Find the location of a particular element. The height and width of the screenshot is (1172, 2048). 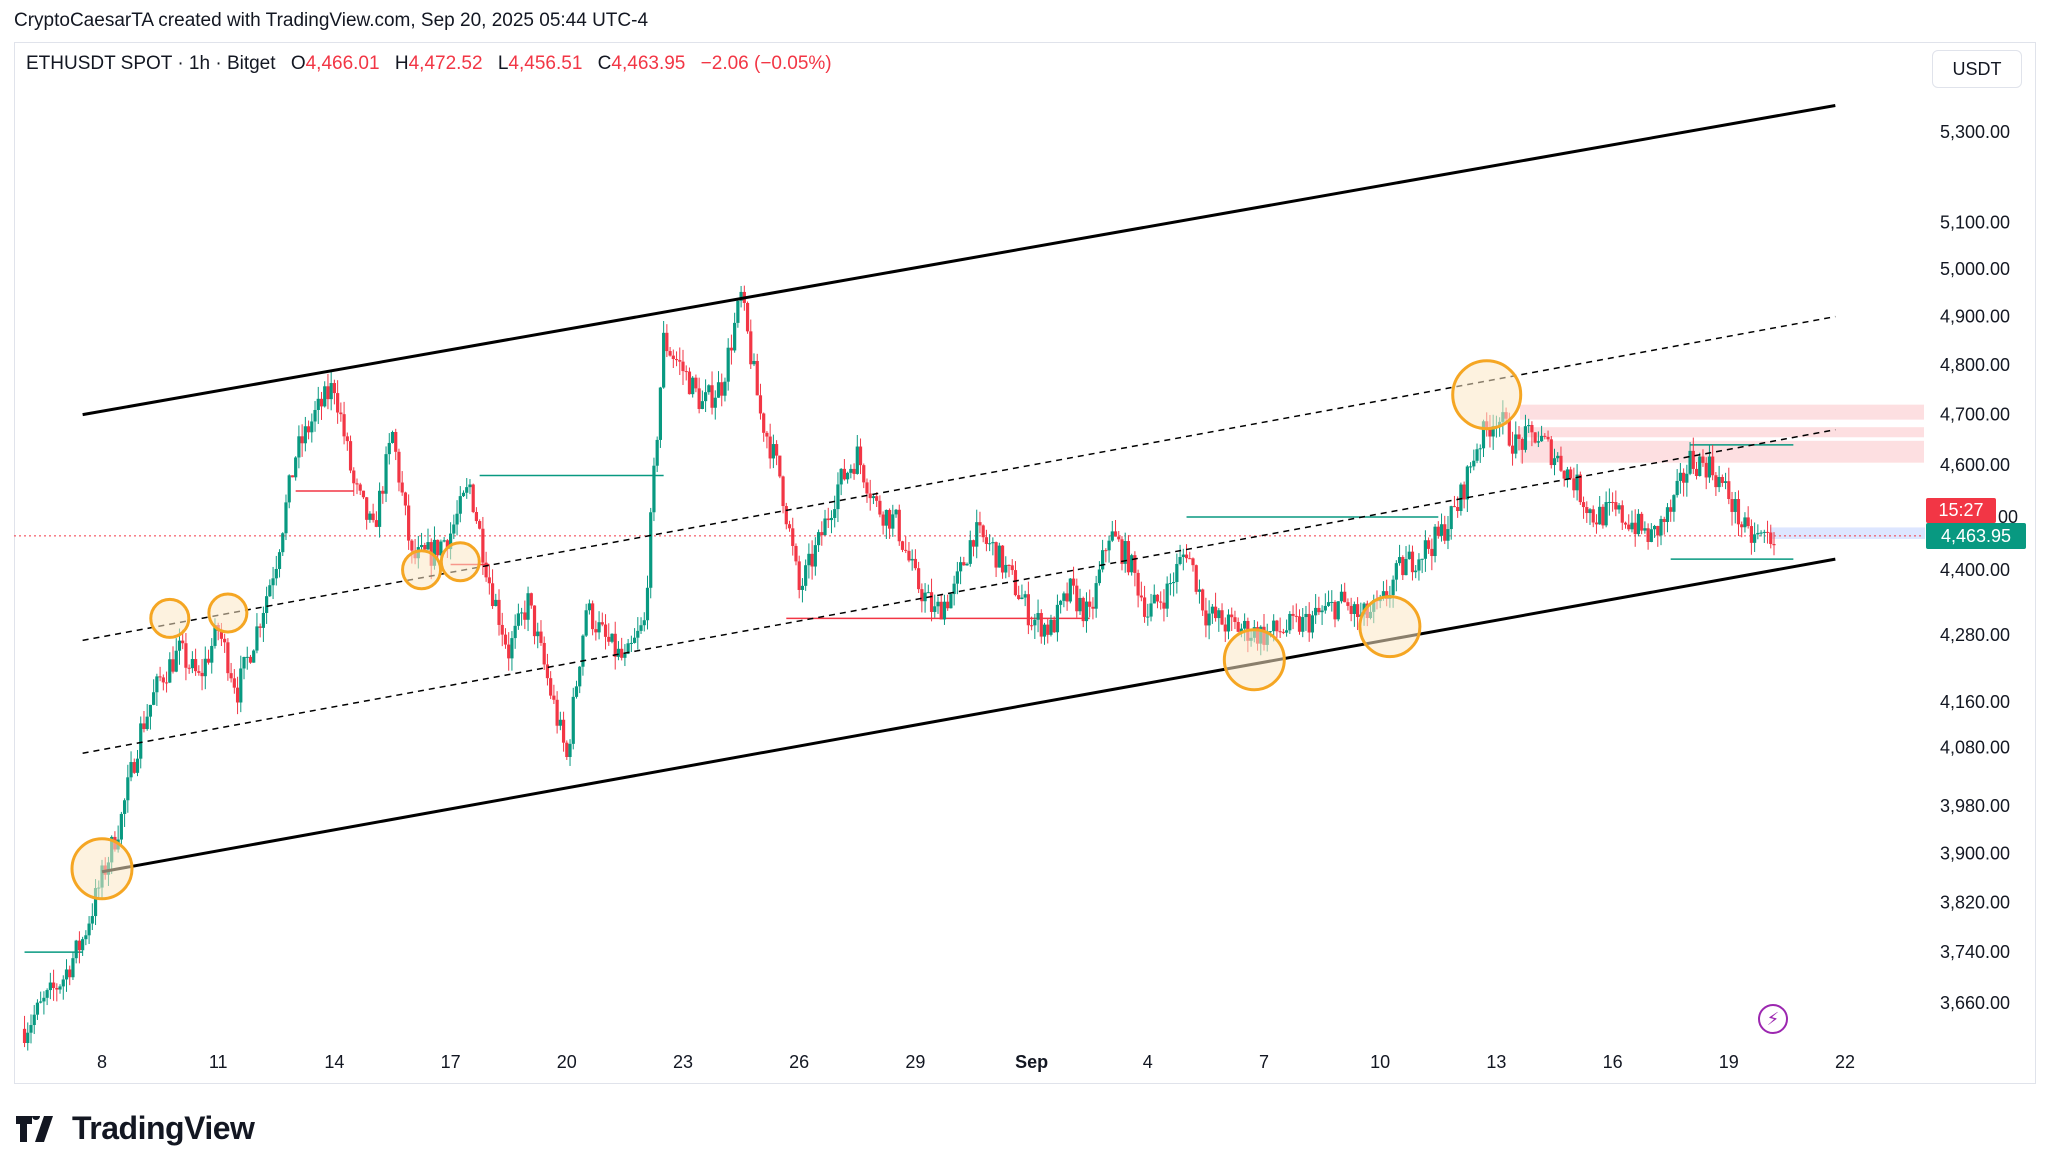

tradingview-logo: TradingView is located at coordinates (135, 1128).